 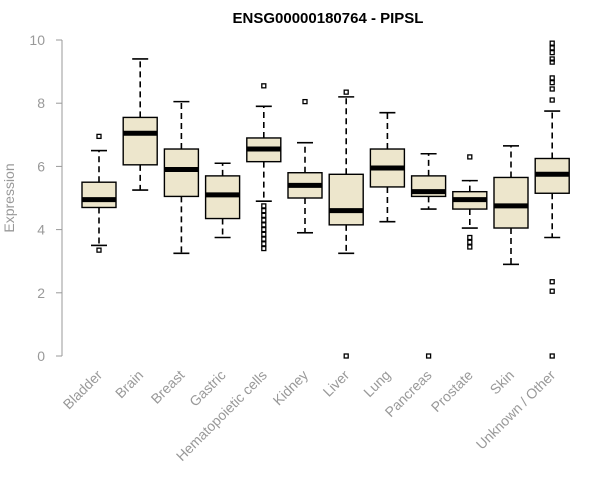 What do you see at coordinates (452, 391) in the screenshot?
I see `x-tick-label: Prostate` at bounding box center [452, 391].